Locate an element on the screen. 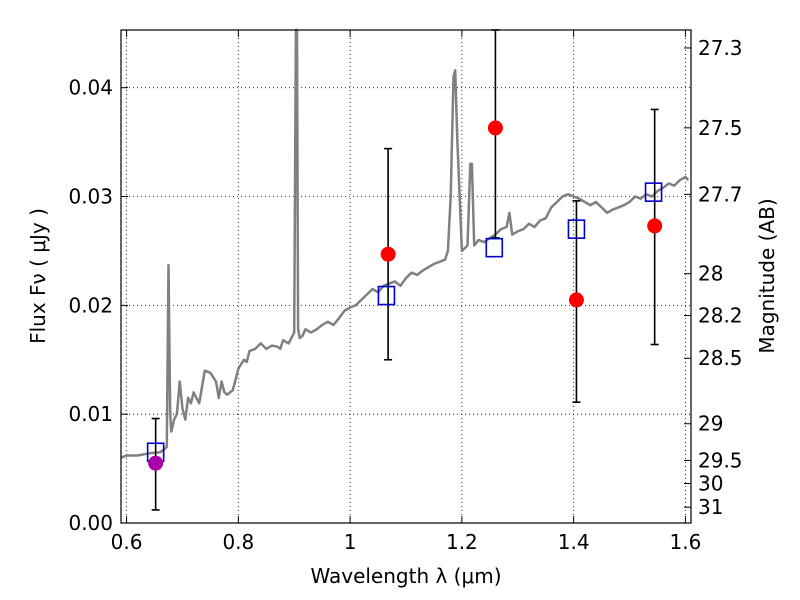 The width and height of the screenshot is (800, 600). x-tick-label: 1.4 is located at coordinates (574, 542).